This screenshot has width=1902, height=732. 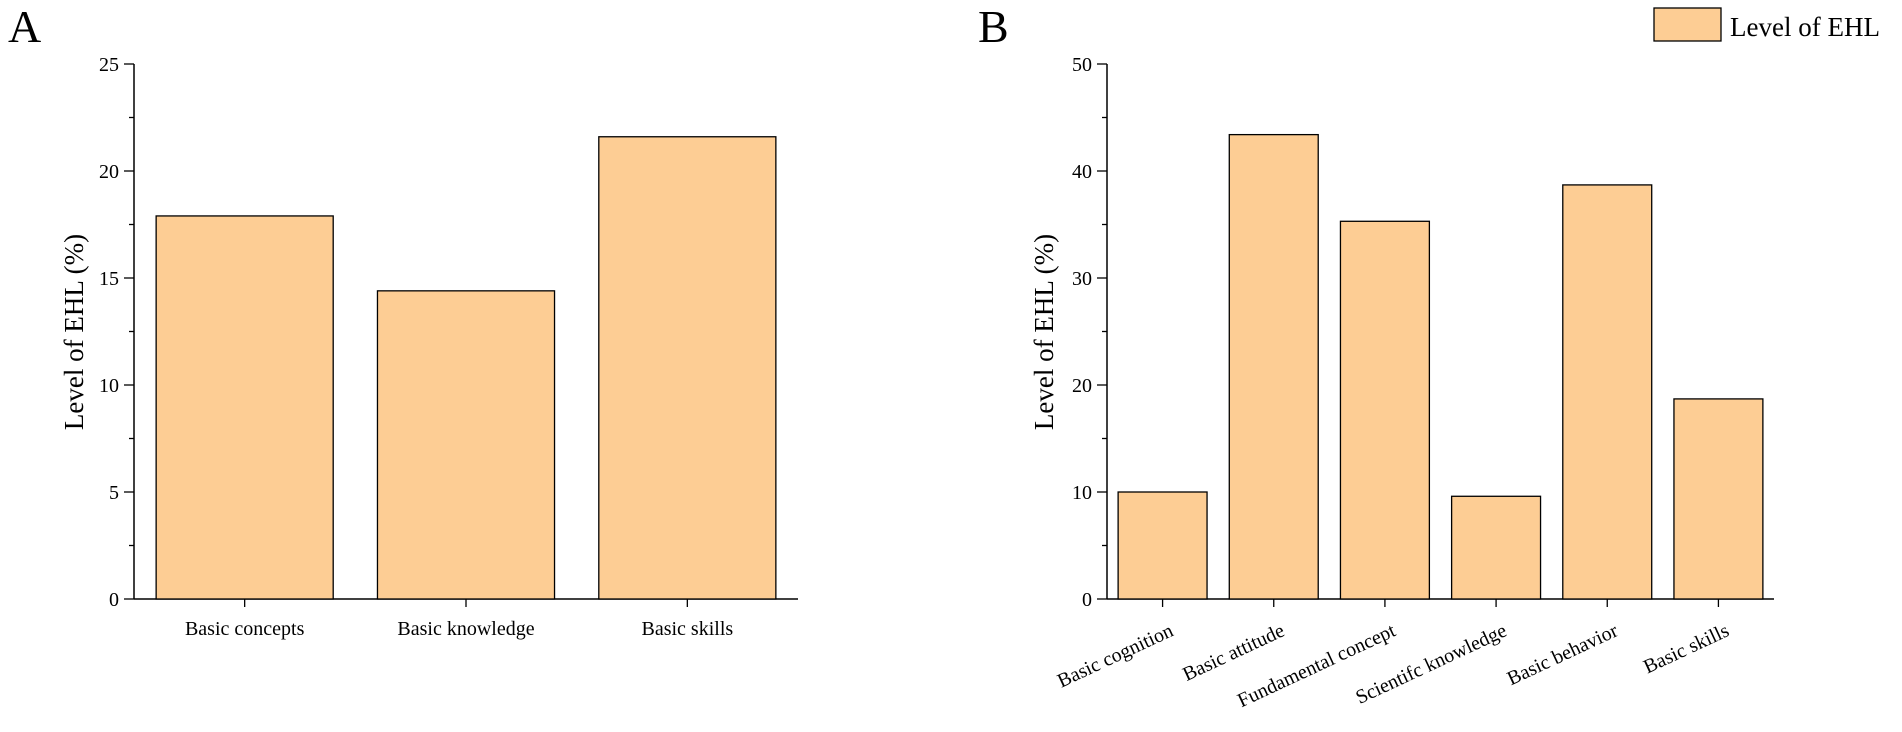 I want to click on panel-a-ytick-label: 0, so click(x=114, y=600).